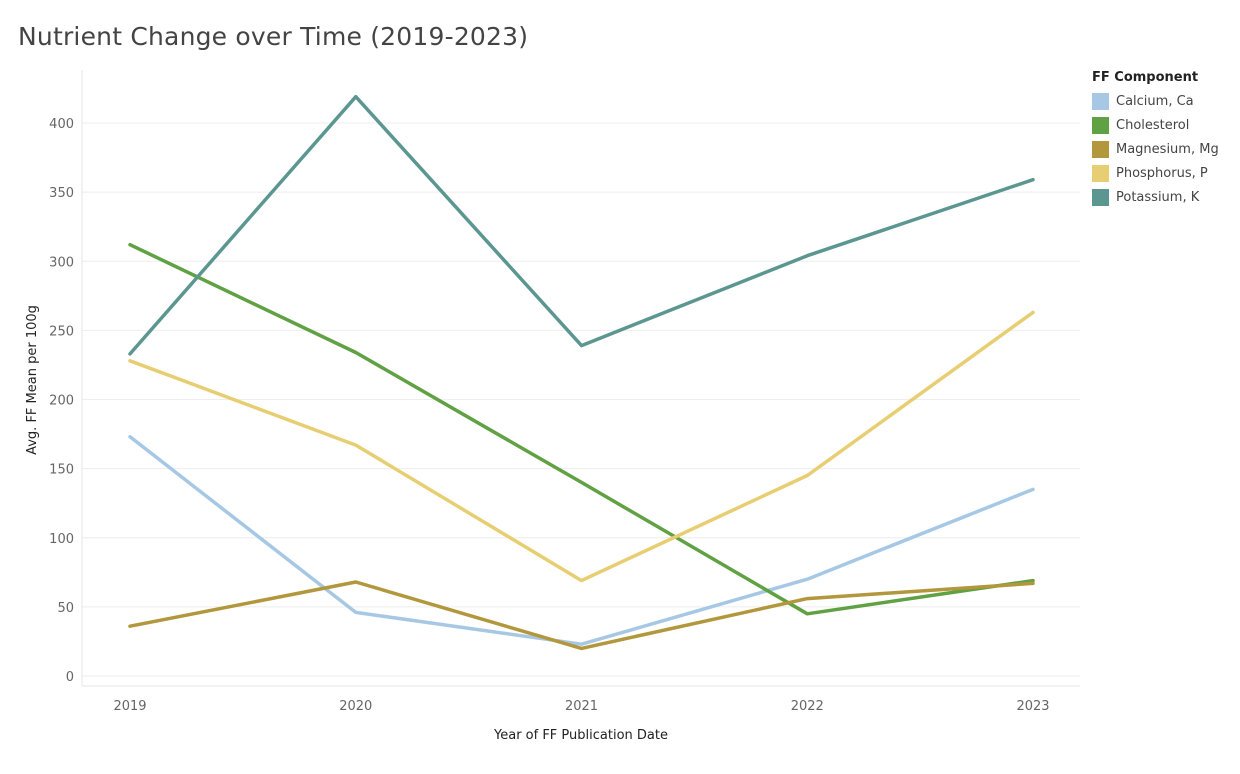 This screenshot has height=774, width=1240. Describe the element at coordinates (61, 401) in the screenshot. I see `y-tick-label: 200` at that location.